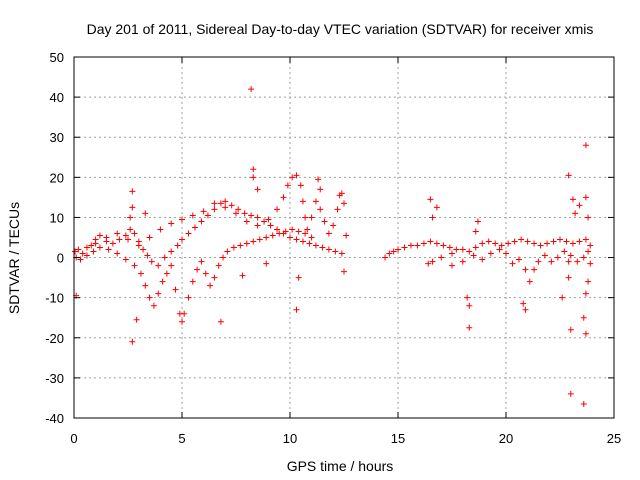  I want to click on x-tick-label: 20, so click(506, 438).